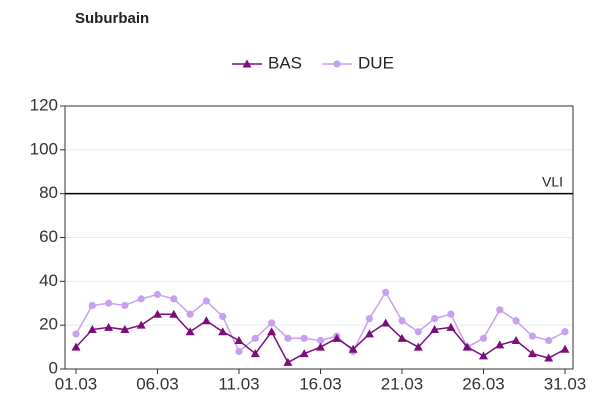  Describe the element at coordinates (565, 383) in the screenshot. I see `x-tick-label: 31.03` at that location.